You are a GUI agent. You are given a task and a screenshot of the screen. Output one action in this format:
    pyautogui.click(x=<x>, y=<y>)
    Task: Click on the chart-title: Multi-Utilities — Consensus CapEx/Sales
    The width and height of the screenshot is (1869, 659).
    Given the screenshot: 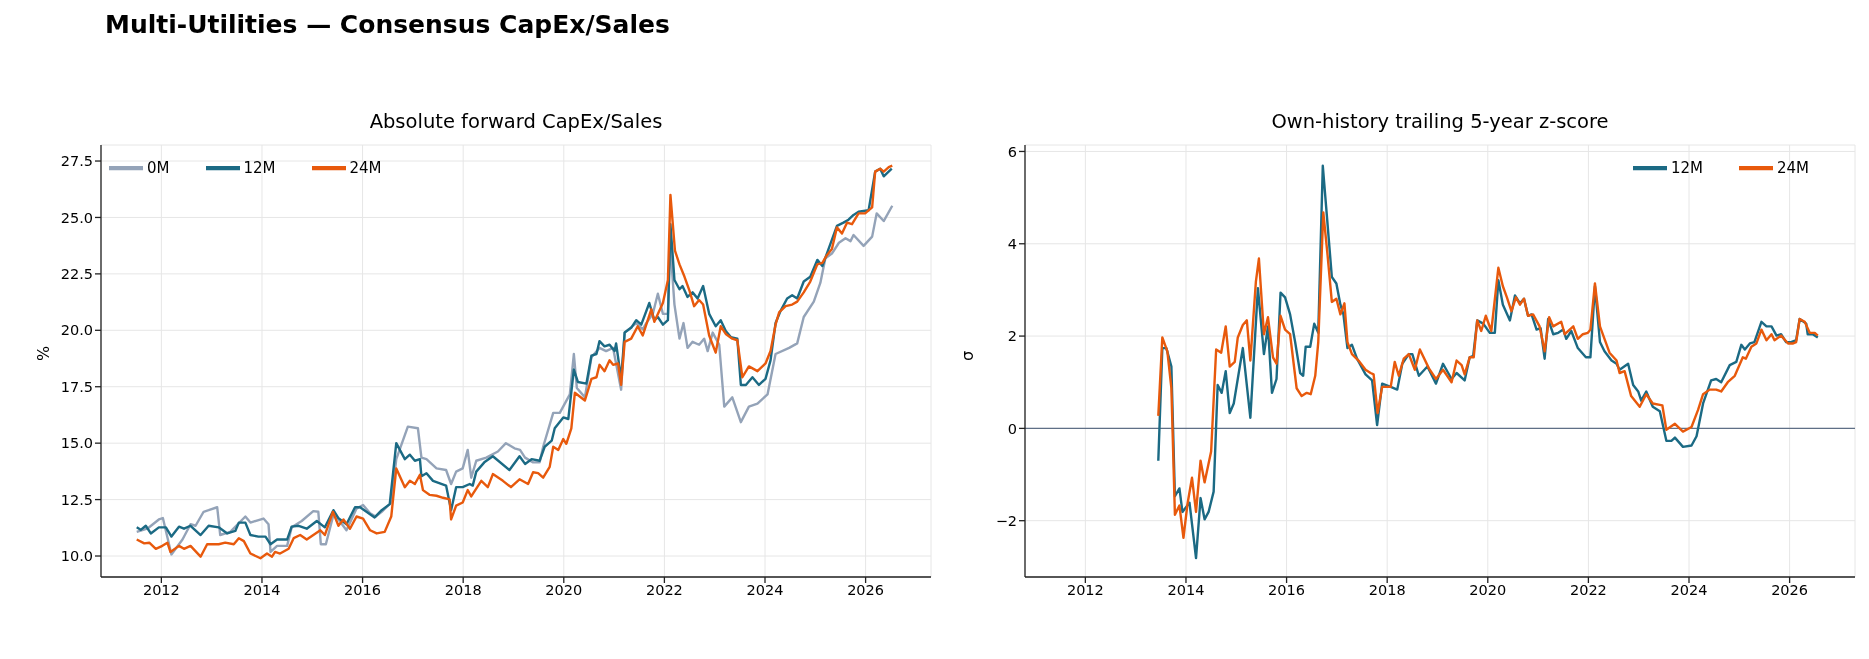 What is the action you would take?
    pyautogui.click(x=387, y=24)
    